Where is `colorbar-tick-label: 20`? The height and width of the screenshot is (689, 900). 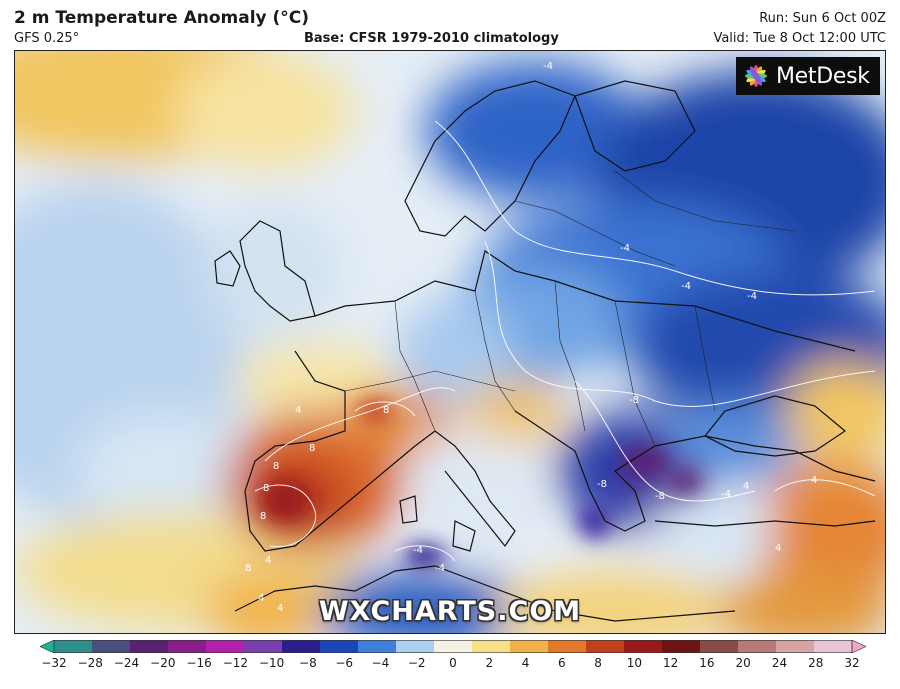
colorbar-tick-label: 20 is located at coordinates (743, 663).